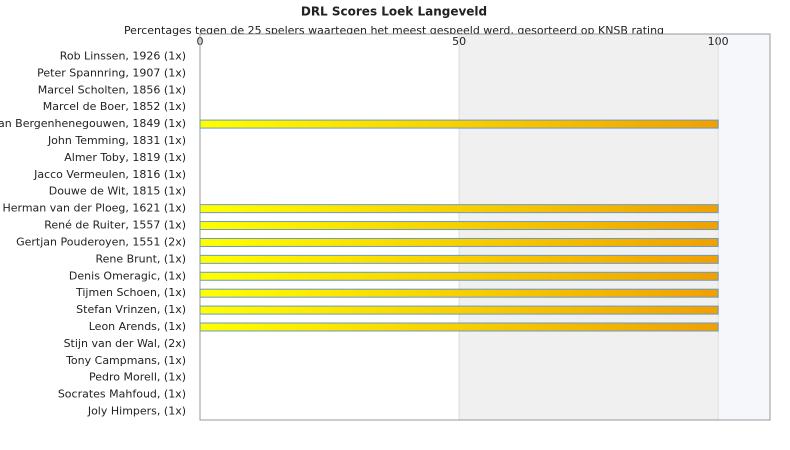 The height and width of the screenshot is (450, 790). I want to click on y-tick-label: Peter Spannring, 1907 (1x), so click(111, 72).